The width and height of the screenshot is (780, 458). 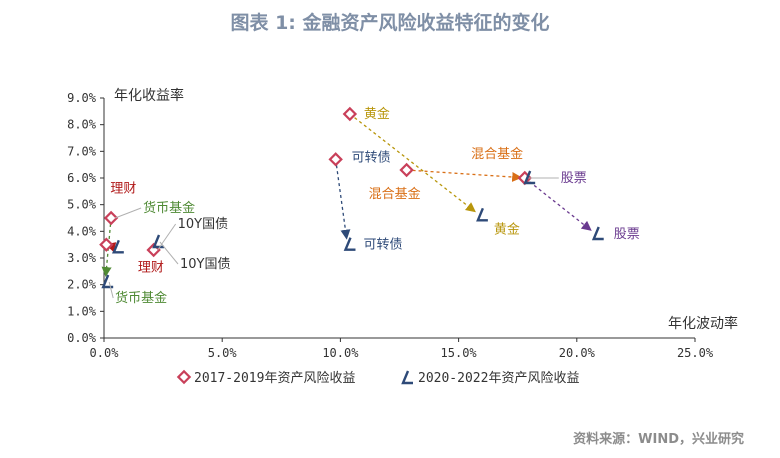 What do you see at coordinates (82, 205) in the screenshot?
I see `y-tick-label: 5.0%` at bounding box center [82, 205].